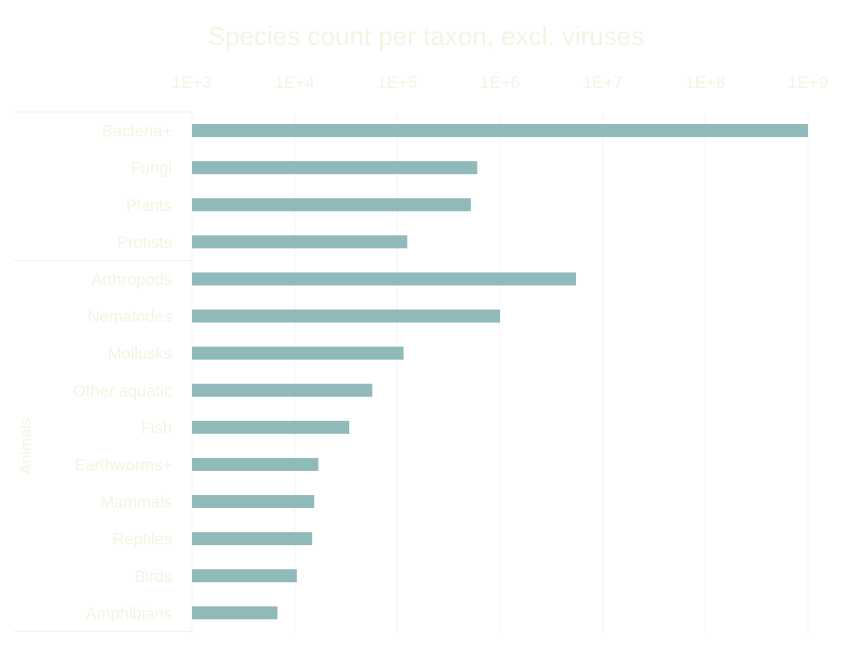 This screenshot has height=657, width=851. What do you see at coordinates (149, 206) in the screenshot?
I see `category-label: Plants` at bounding box center [149, 206].